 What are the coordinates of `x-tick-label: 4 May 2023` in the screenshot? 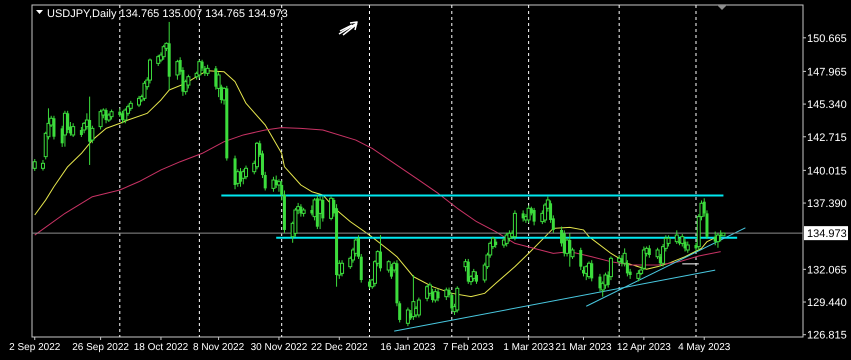 It's located at (704, 347).